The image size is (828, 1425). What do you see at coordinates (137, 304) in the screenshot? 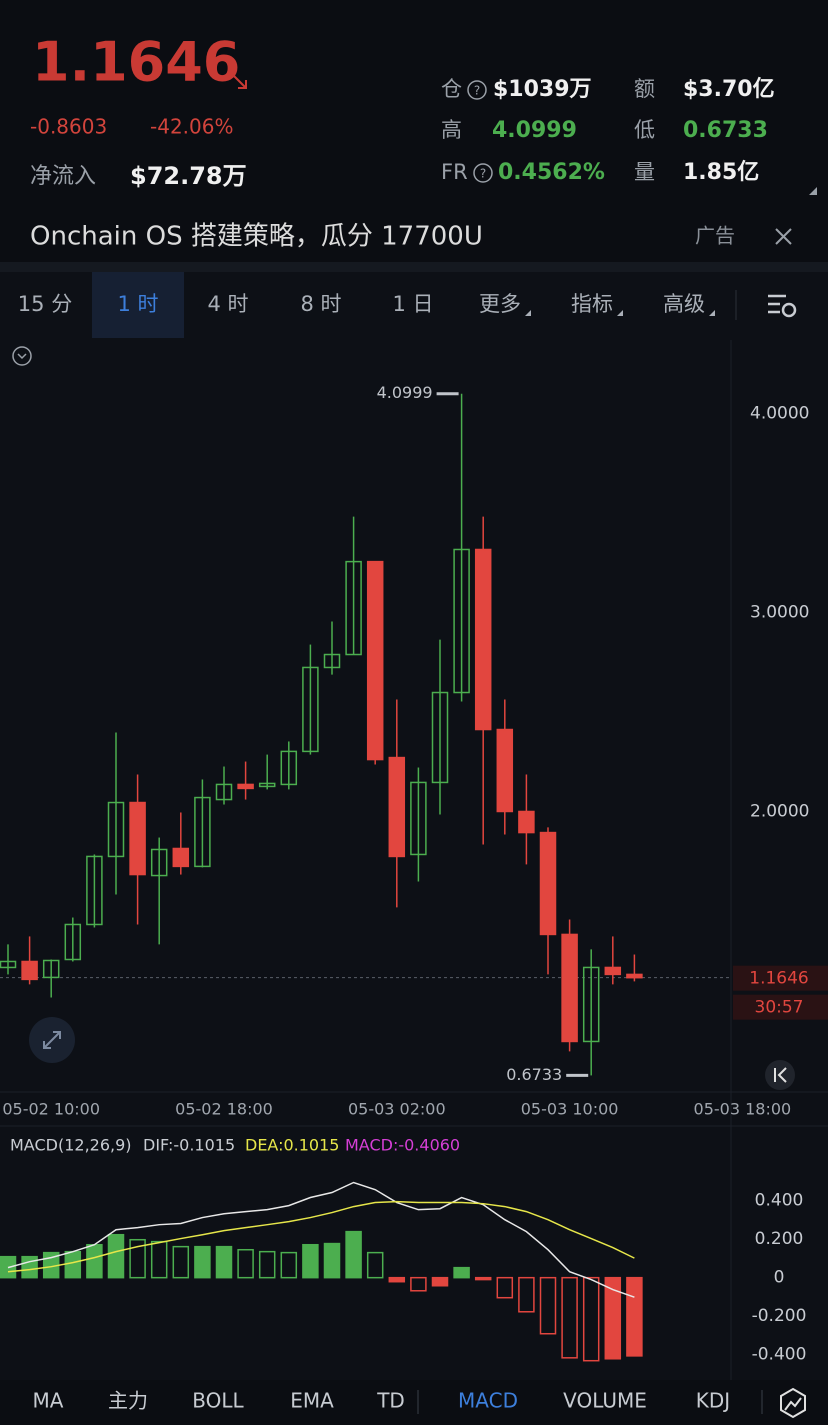
I see `timeframe-tab: 1 时` at bounding box center [137, 304].